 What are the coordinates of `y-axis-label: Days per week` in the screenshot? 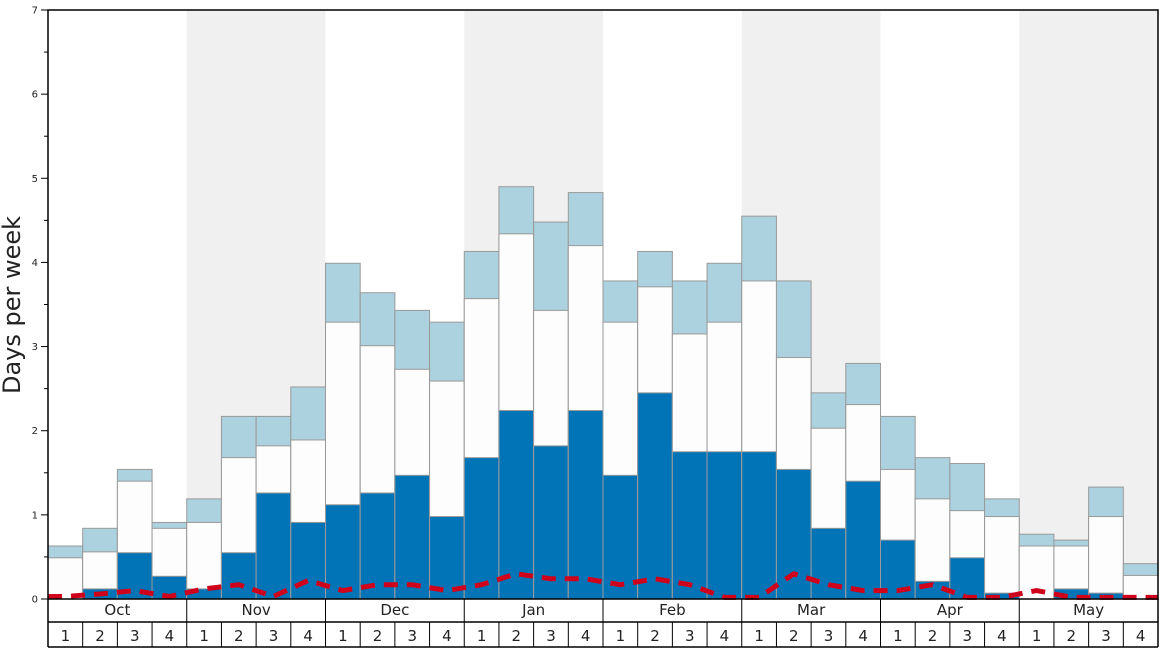 It's located at (13, 305).